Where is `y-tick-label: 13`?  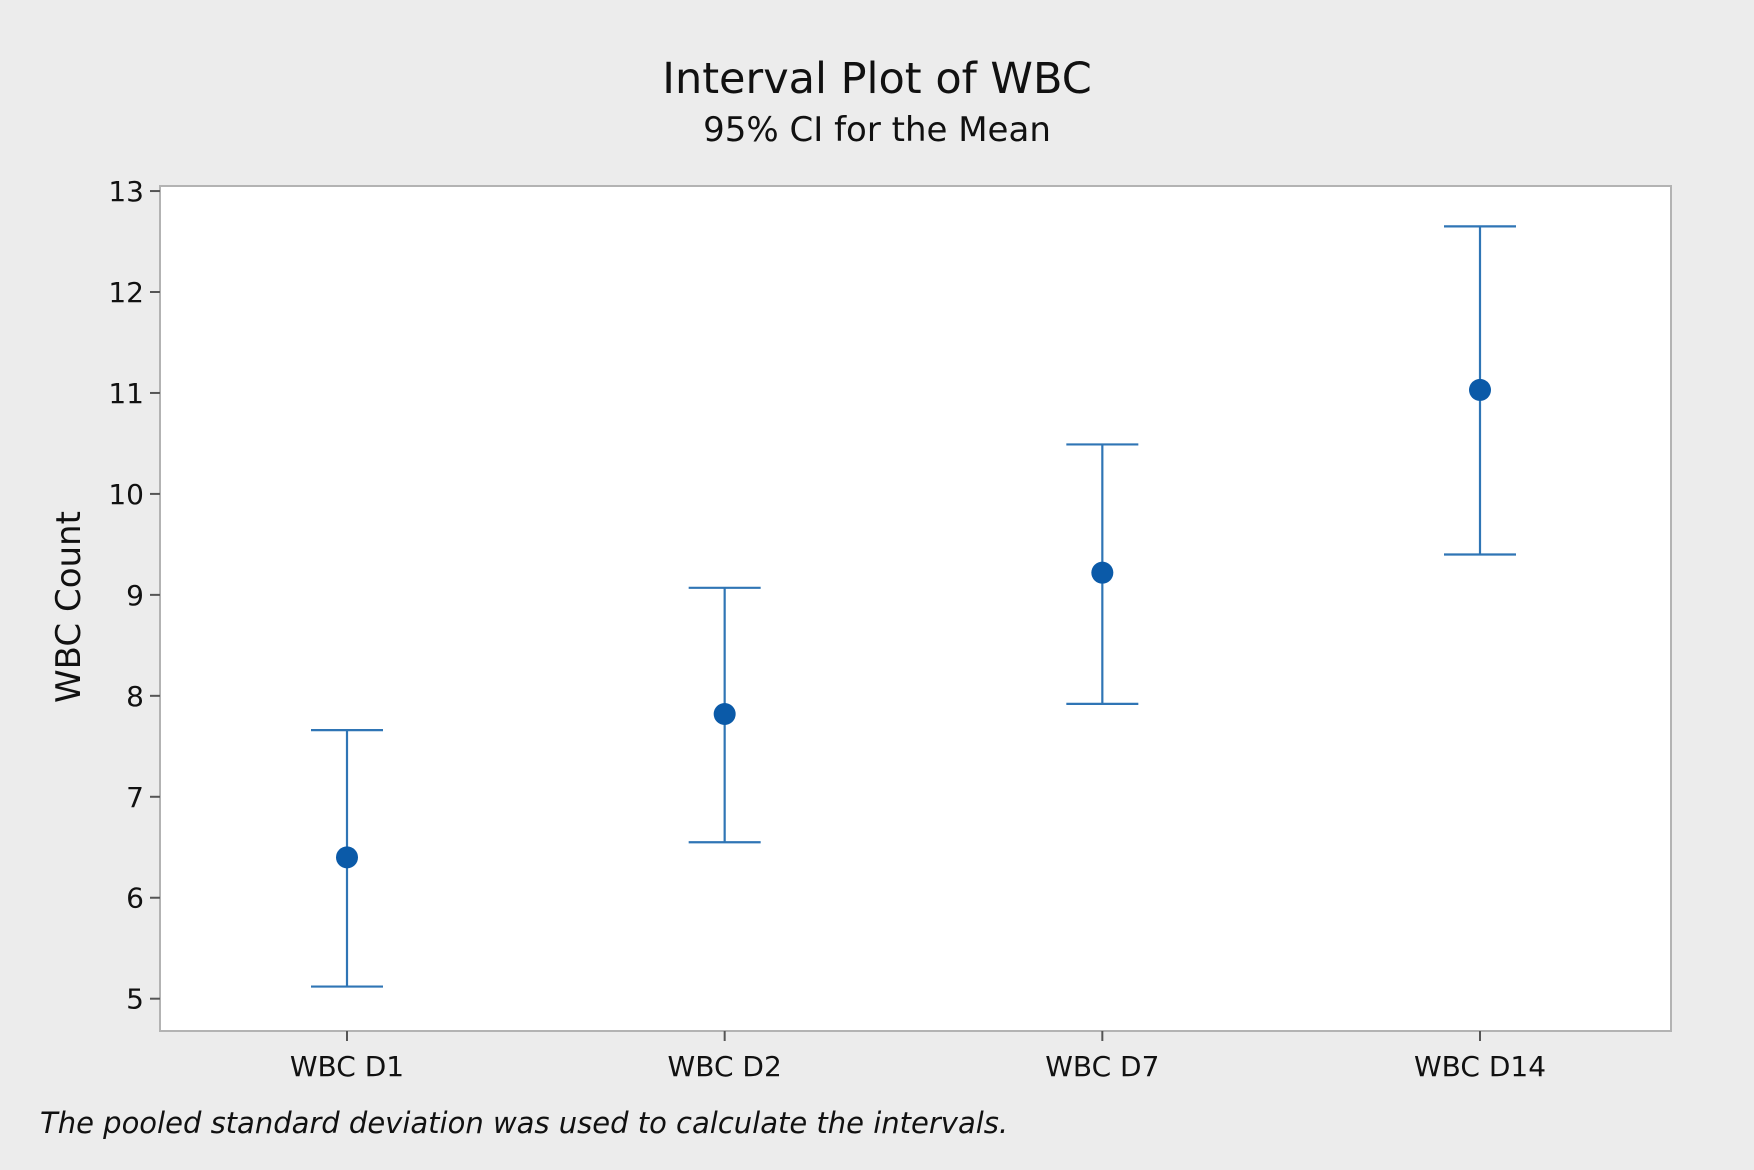 y-tick-label: 13 is located at coordinates (126, 191).